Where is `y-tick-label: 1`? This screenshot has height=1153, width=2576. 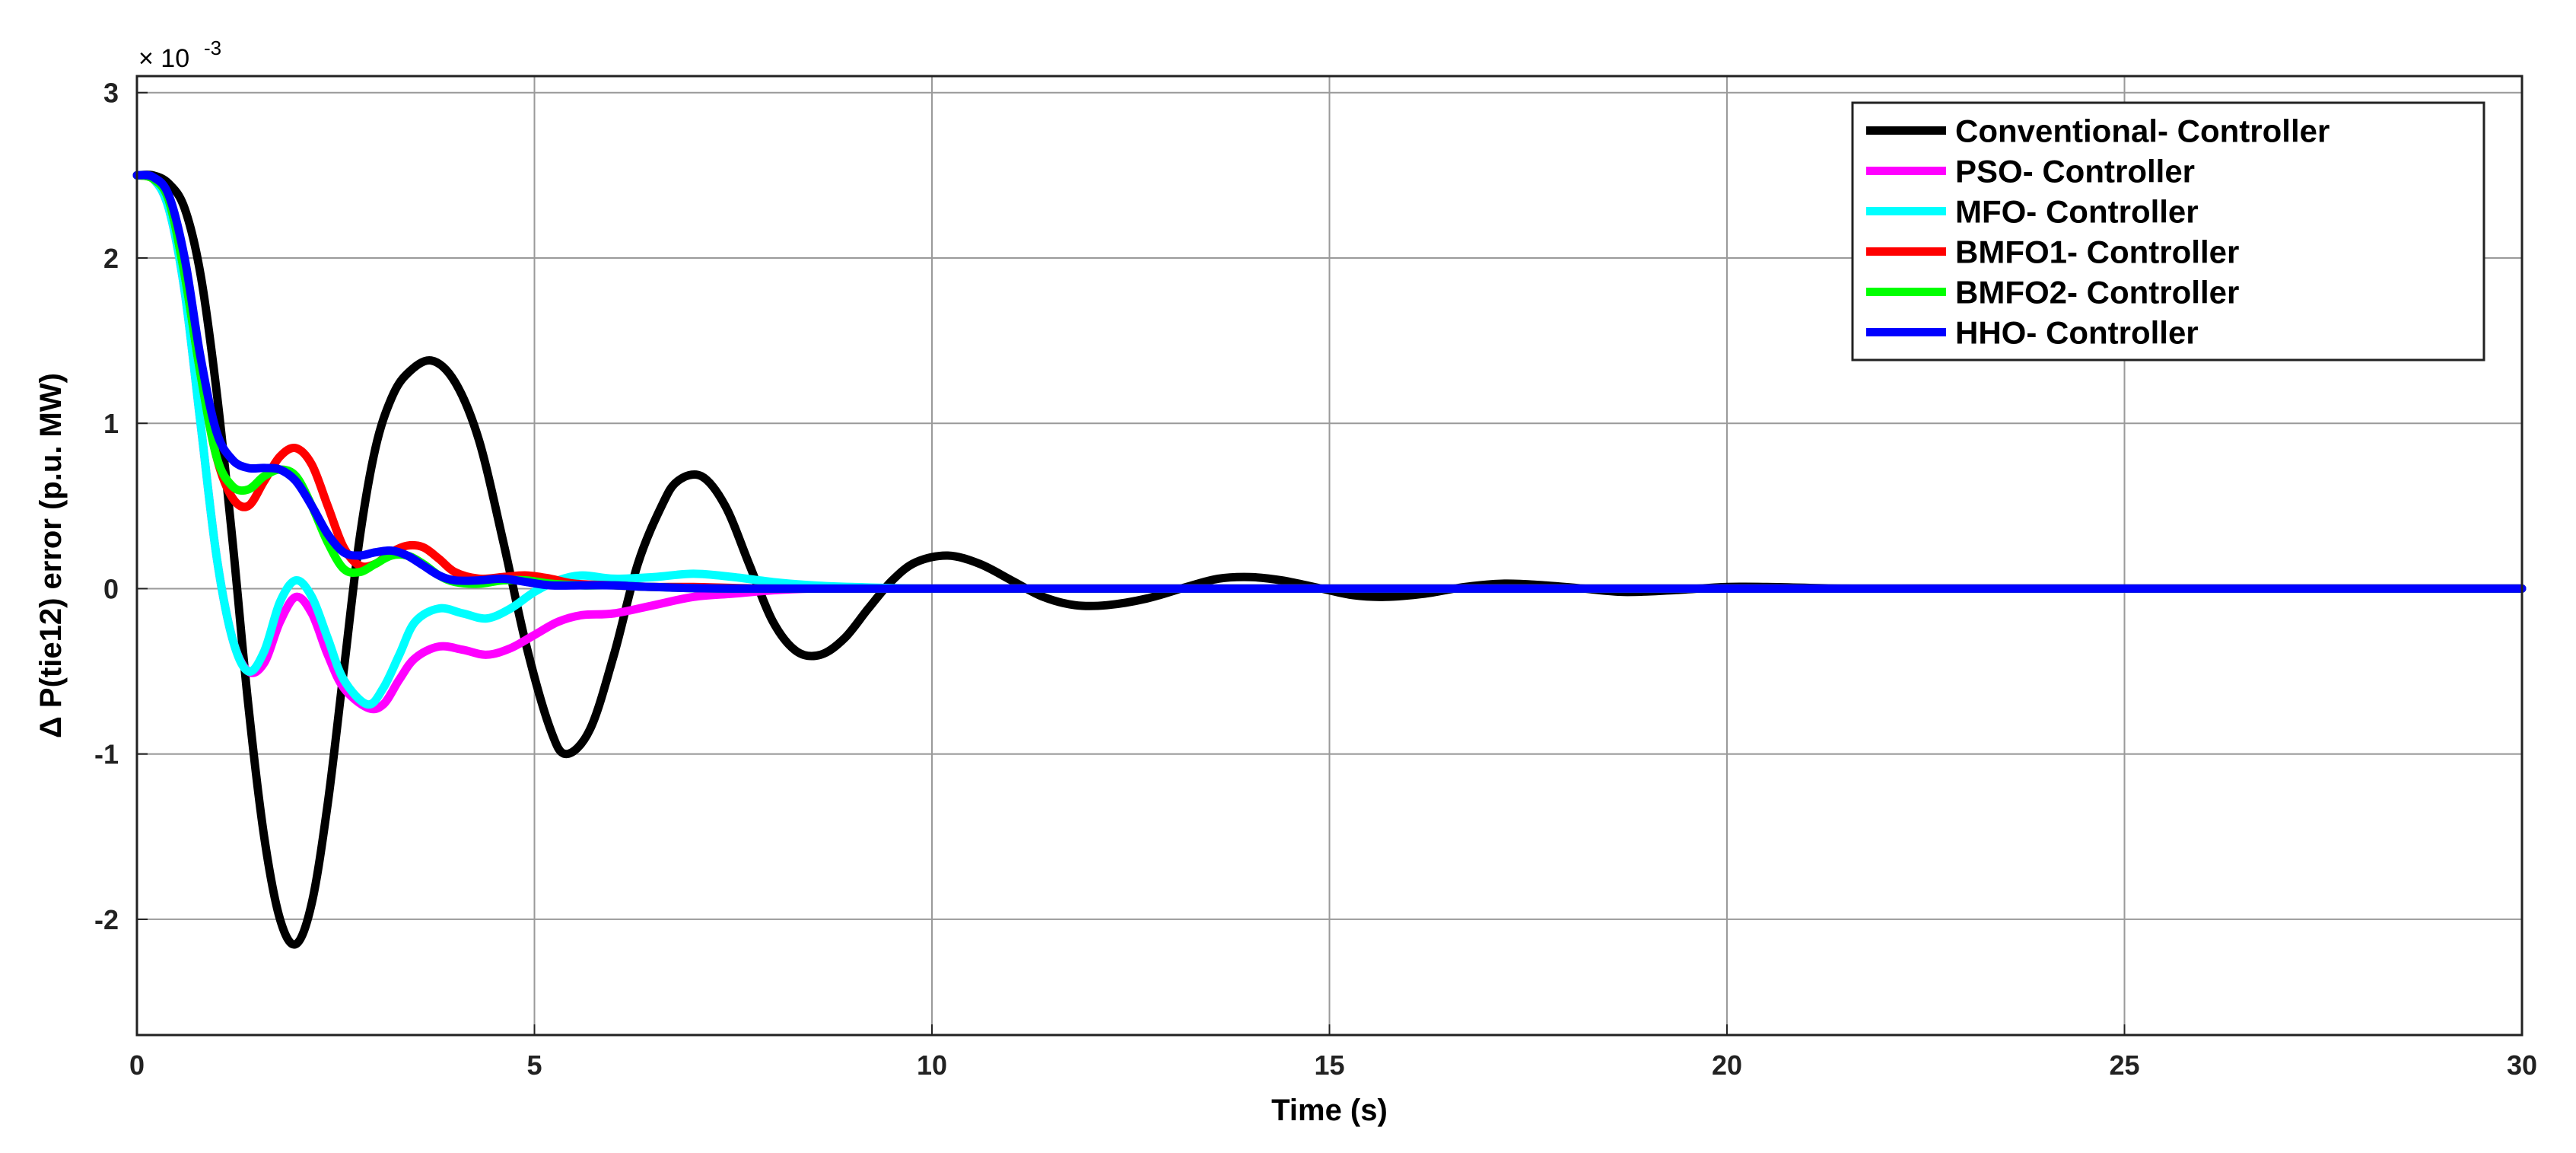 y-tick-label: 1 is located at coordinates (111, 423).